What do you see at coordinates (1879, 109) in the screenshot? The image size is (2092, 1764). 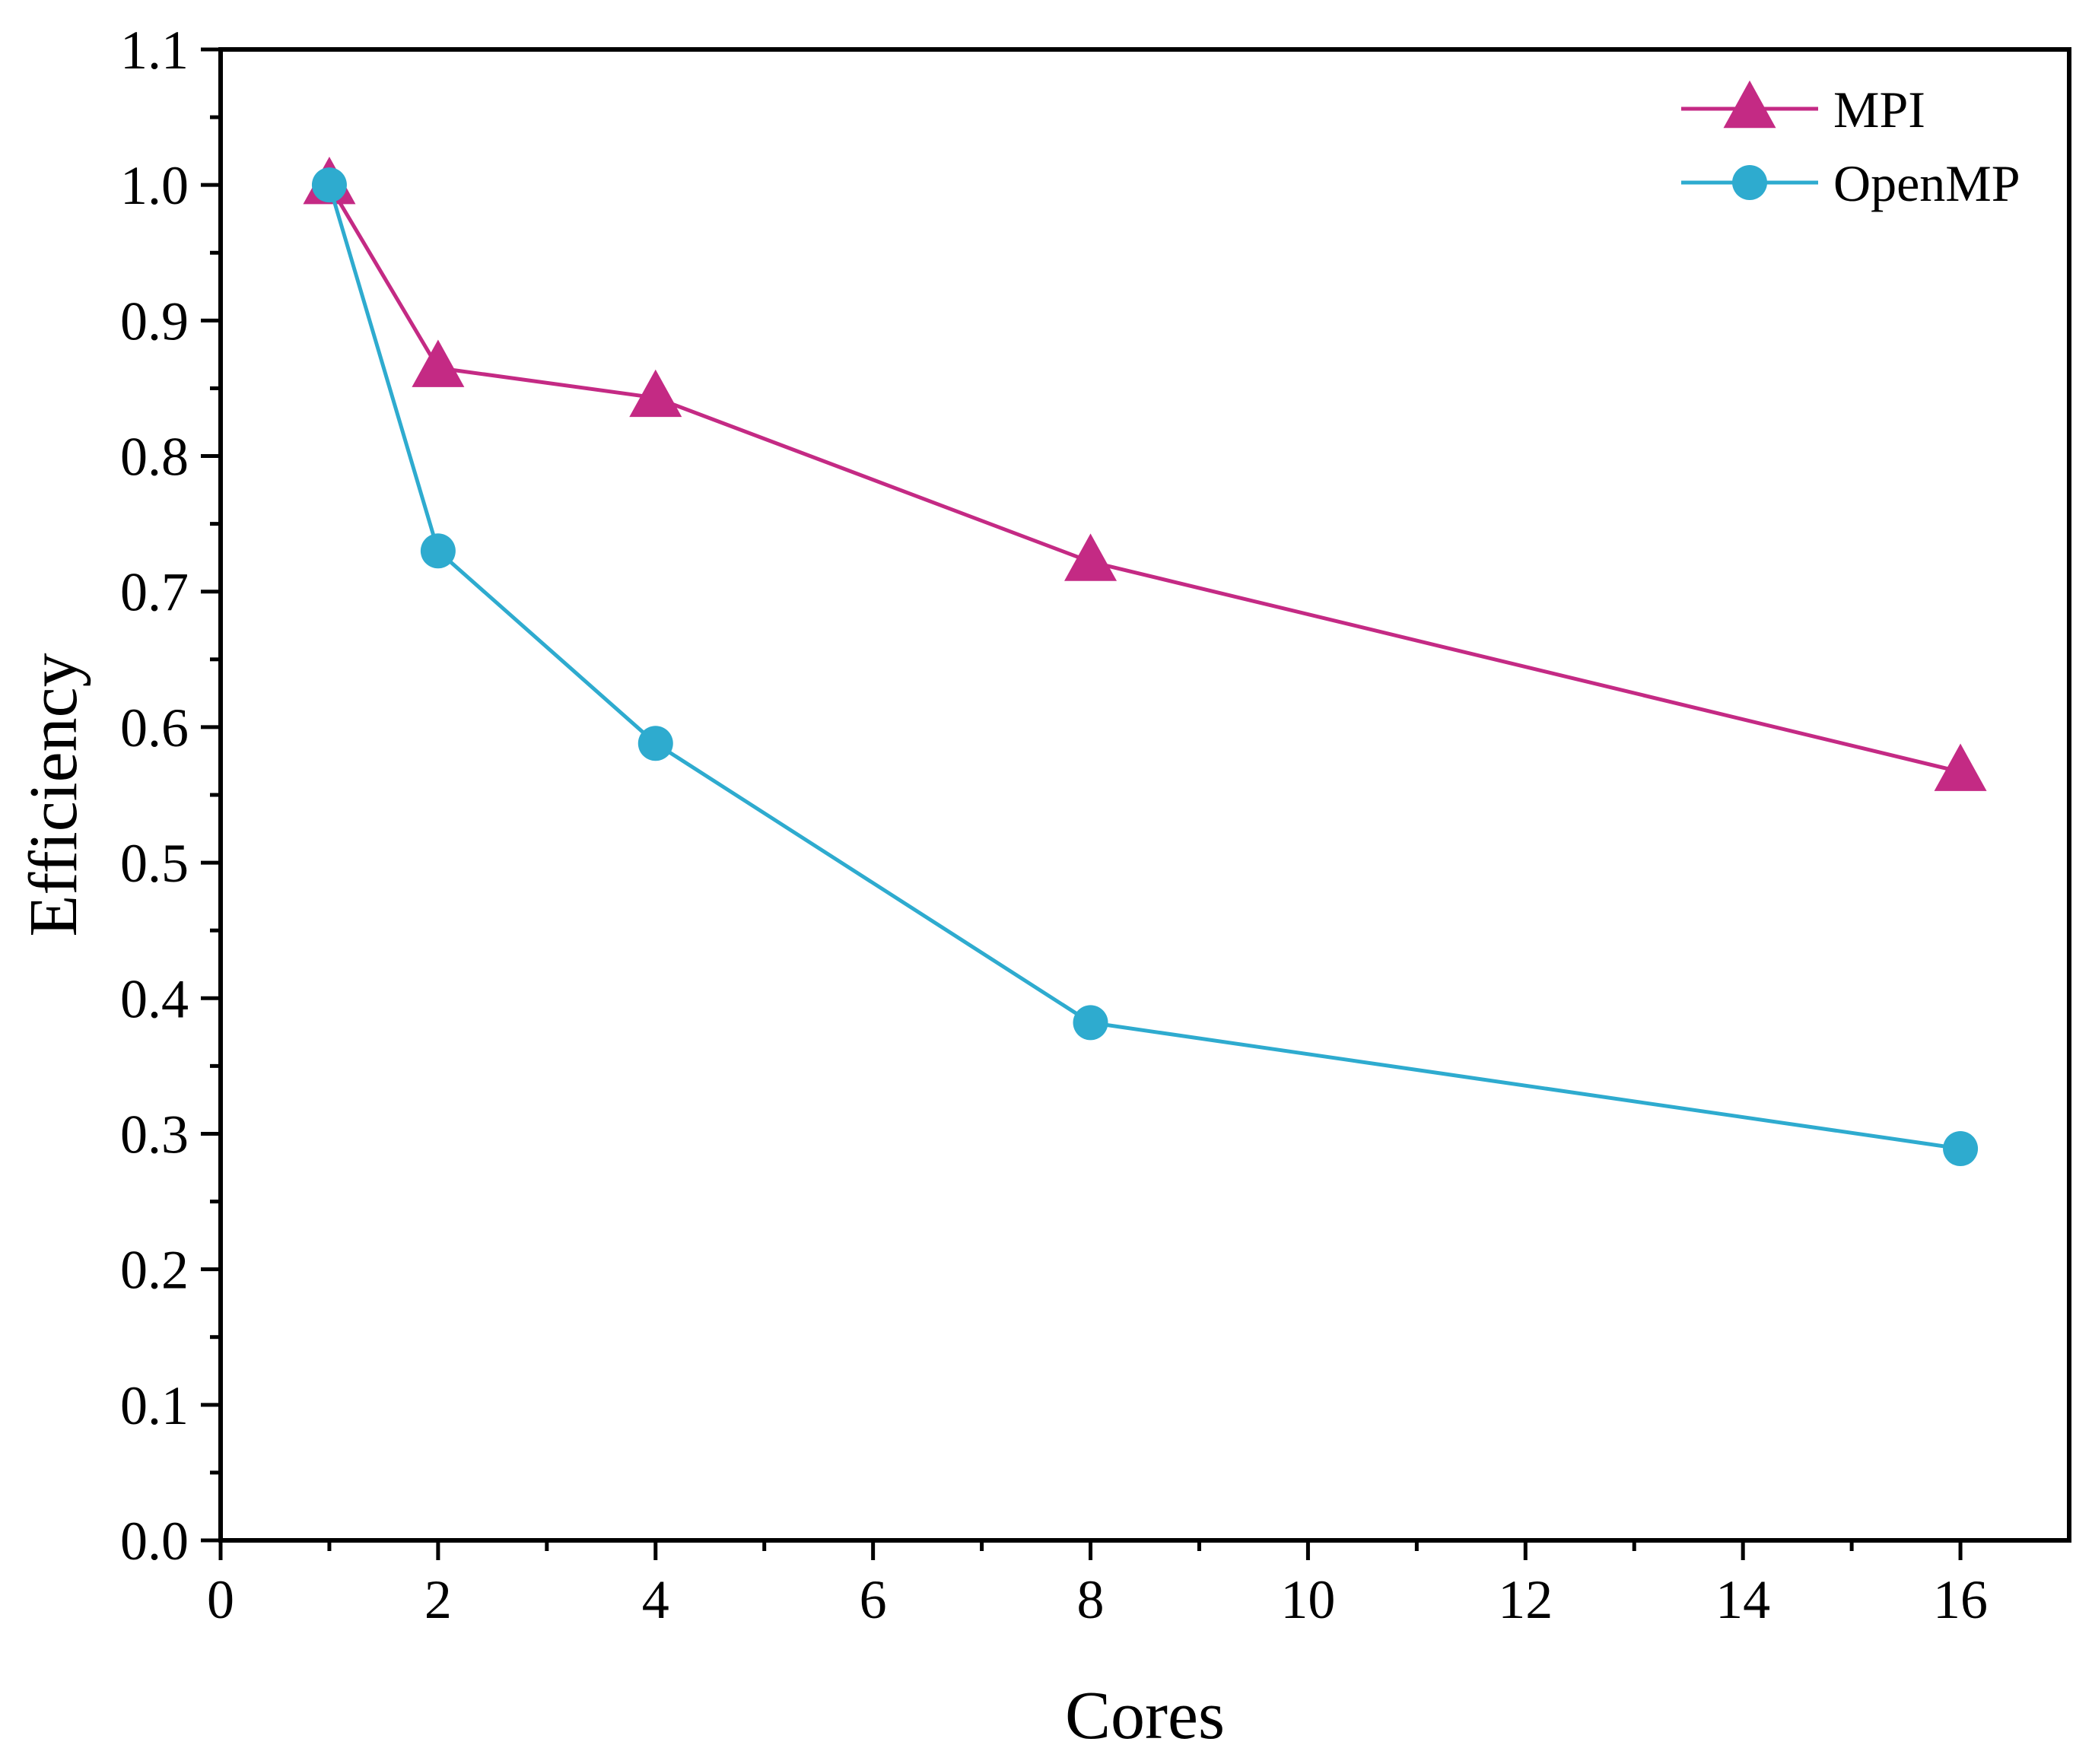 I see `legend-label: MPI` at bounding box center [1879, 109].